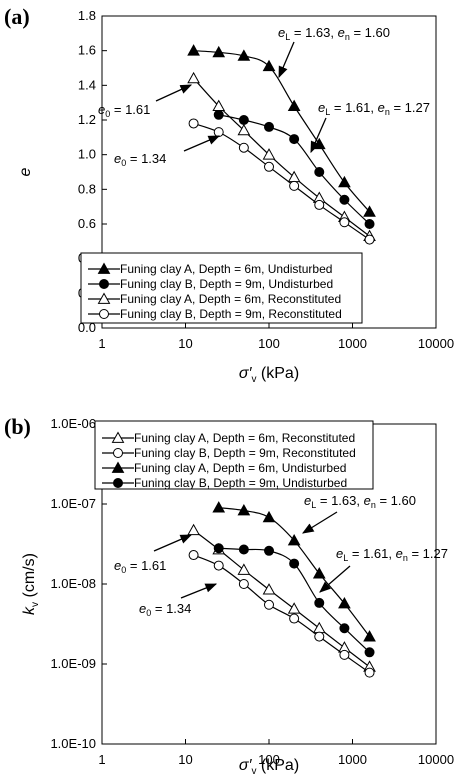 The image size is (474, 776). What do you see at coordinates (392, 554) in the screenshot?
I see `annotation-b-el161: eL = 1.61, en = 1.27` at bounding box center [392, 554].